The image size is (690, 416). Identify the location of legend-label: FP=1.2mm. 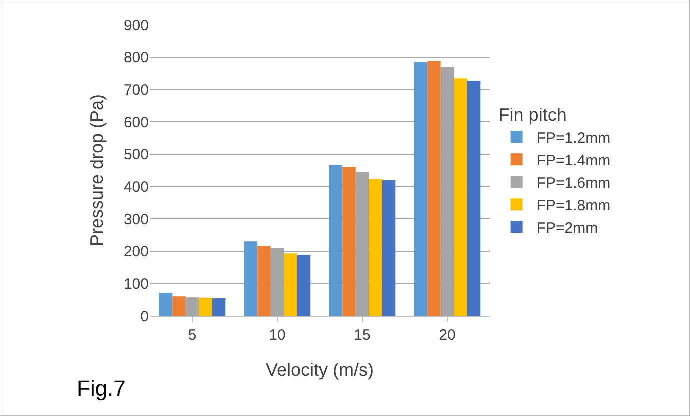
(573, 138).